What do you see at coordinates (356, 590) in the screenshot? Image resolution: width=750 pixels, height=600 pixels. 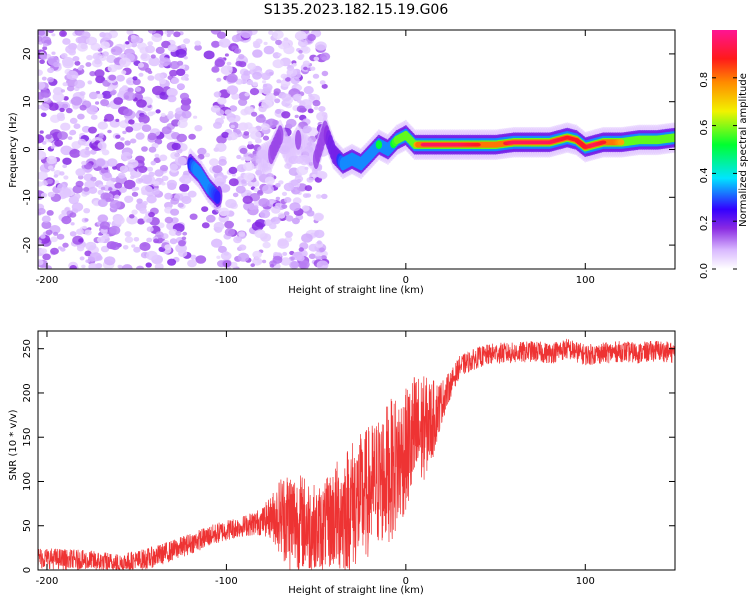 I see `snr-xlabel: Height of straight line (km)` at bounding box center [356, 590].